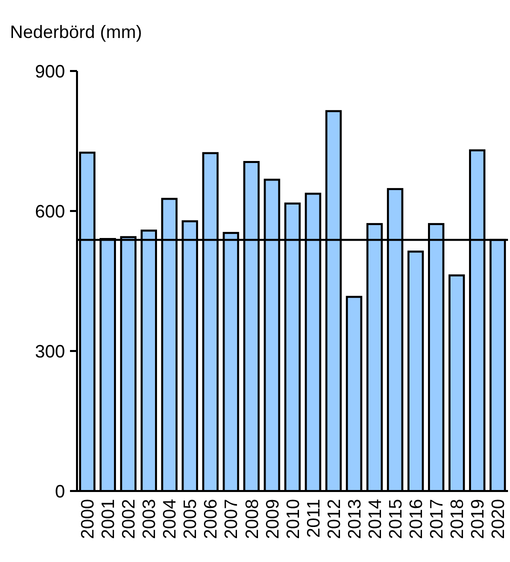 The image size is (510, 562). Describe the element at coordinates (313, 518) in the screenshot. I see `x-tick-label: 2011` at that location.